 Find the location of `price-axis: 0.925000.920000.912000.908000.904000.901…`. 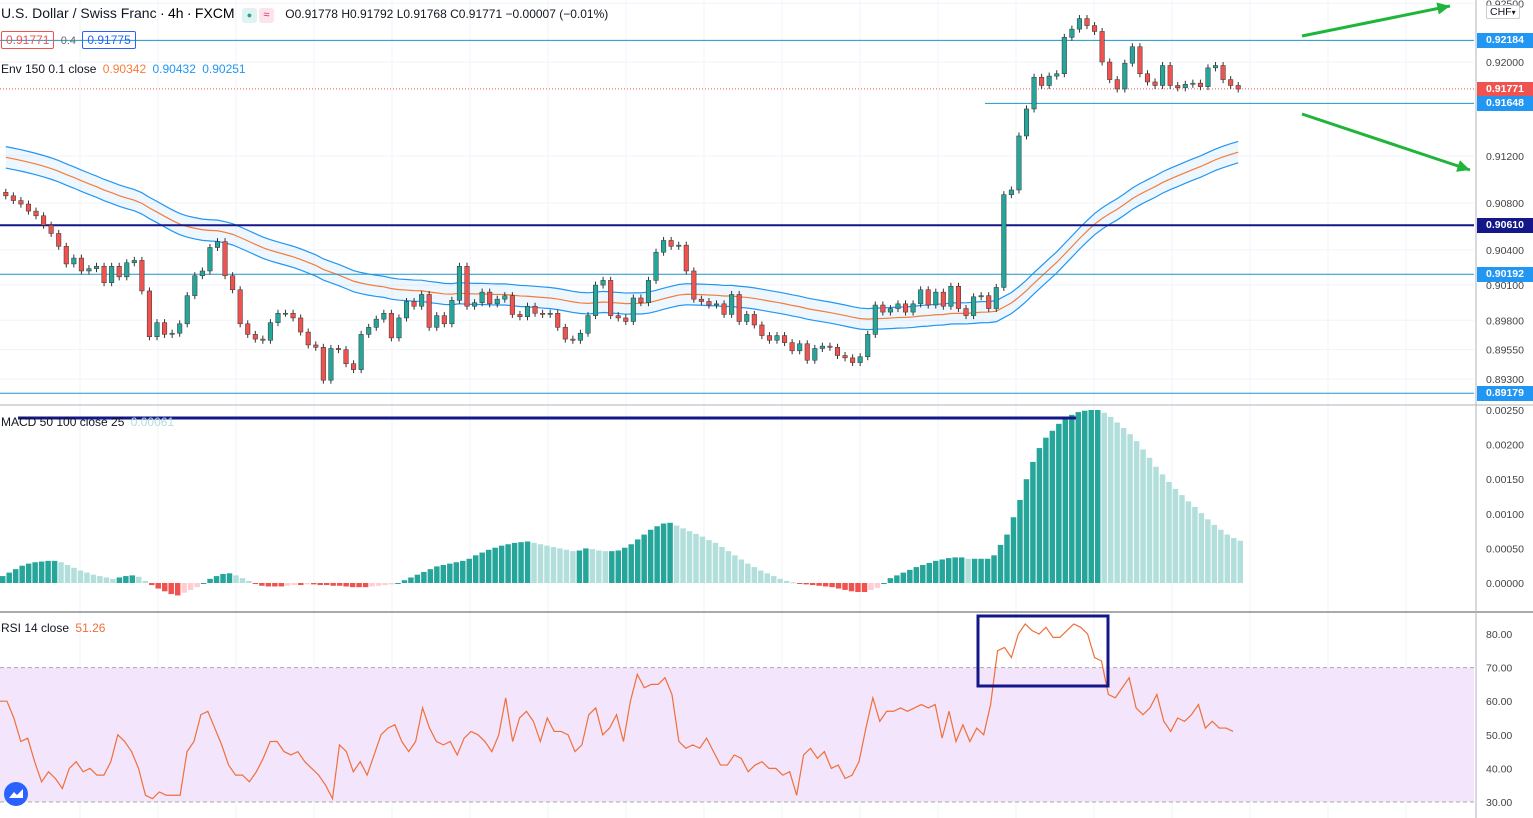

price-axis: 0.925000.920000.912000.908000.904000.901… is located at coordinates (1505, 404).